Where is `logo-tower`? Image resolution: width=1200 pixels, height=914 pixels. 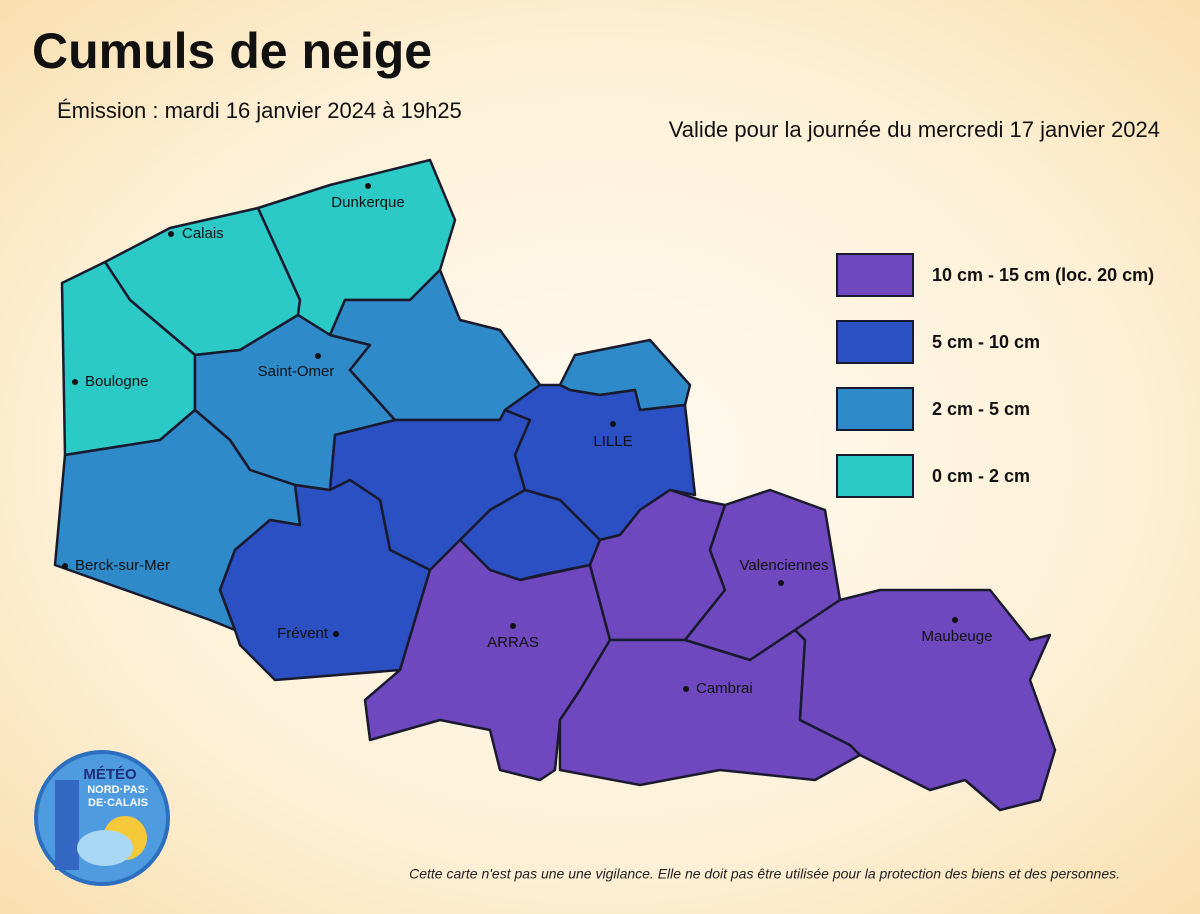 logo-tower is located at coordinates (67, 825).